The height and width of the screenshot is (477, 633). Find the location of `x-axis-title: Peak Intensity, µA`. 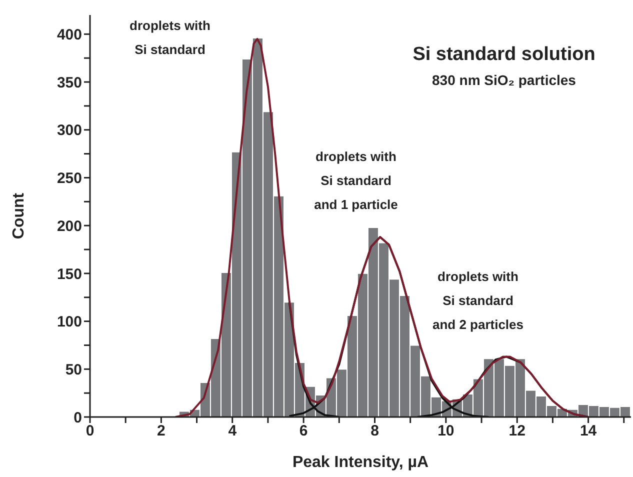

x-axis-title: Peak Intensity, µA is located at coordinates (360, 462).